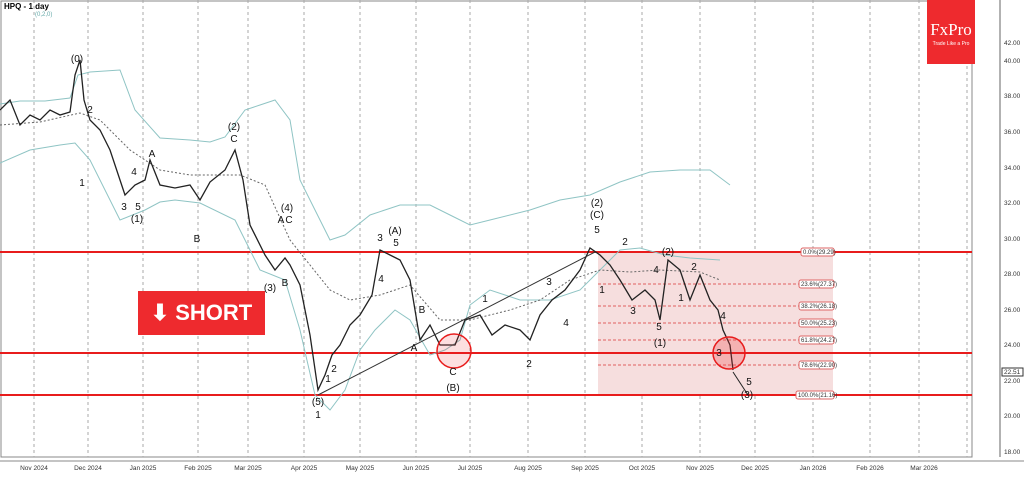 Image resolution: width=1024 pixels, height=479 pixels. What do you see at coordinates (528, 468) in the screenshot?
I see `svg-text: Aug 2025` at bounding box center [528, 468].